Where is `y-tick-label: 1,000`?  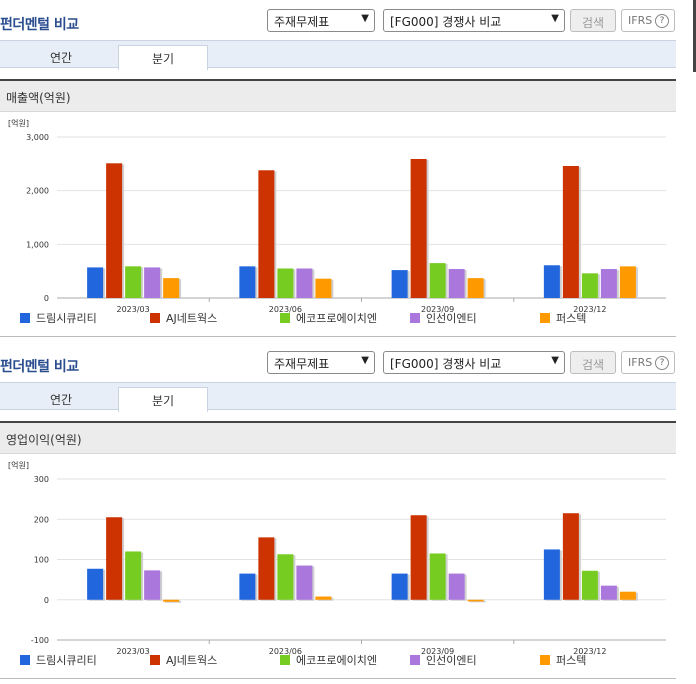
y-tick-label: 1,000 is located at coordinates (37, 244).